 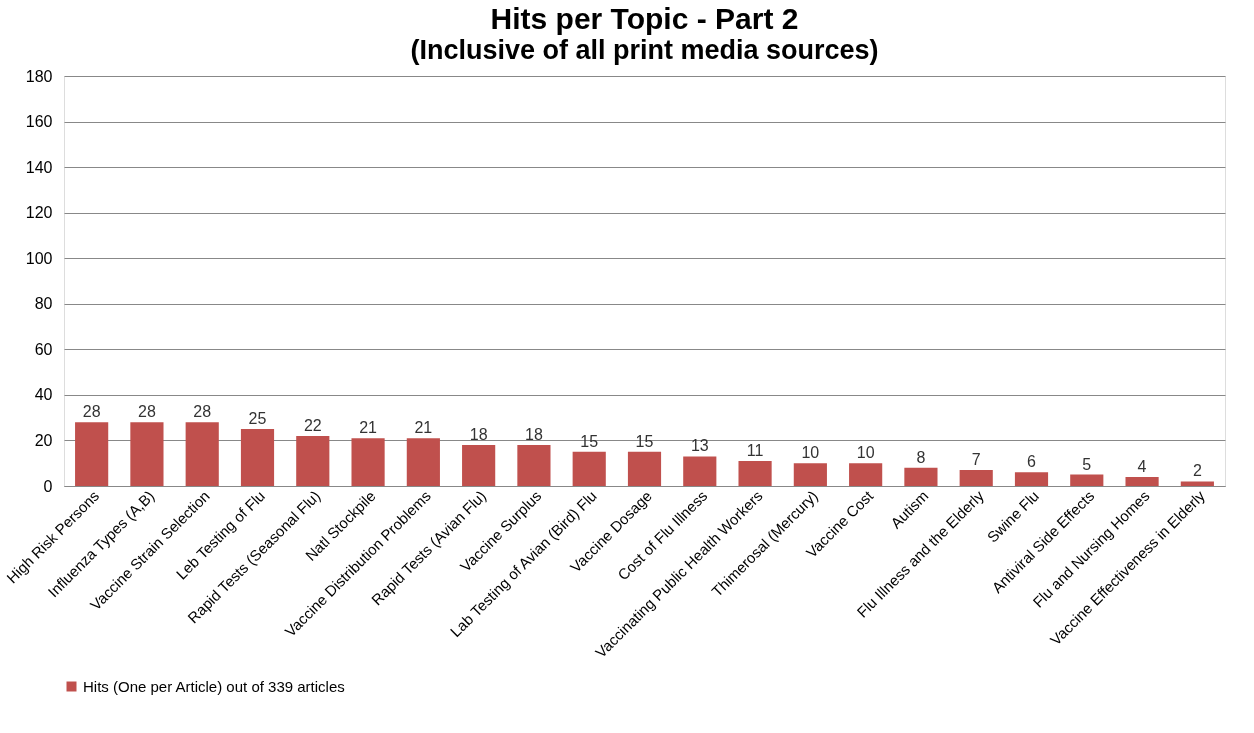 I want to click on y-tick-label: 160, so click(x=39, y=122).